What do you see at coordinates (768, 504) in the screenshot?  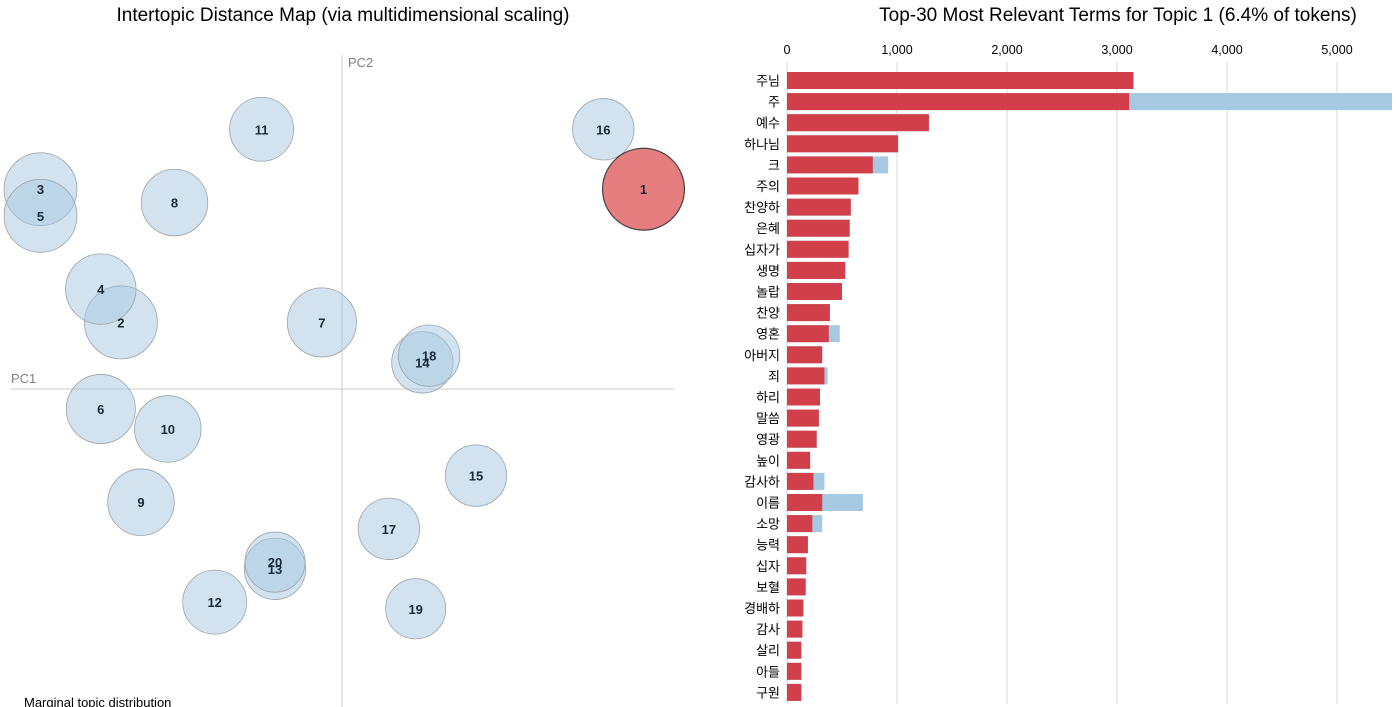 I see `term-label: 이름` at bounding box center [768, 504].